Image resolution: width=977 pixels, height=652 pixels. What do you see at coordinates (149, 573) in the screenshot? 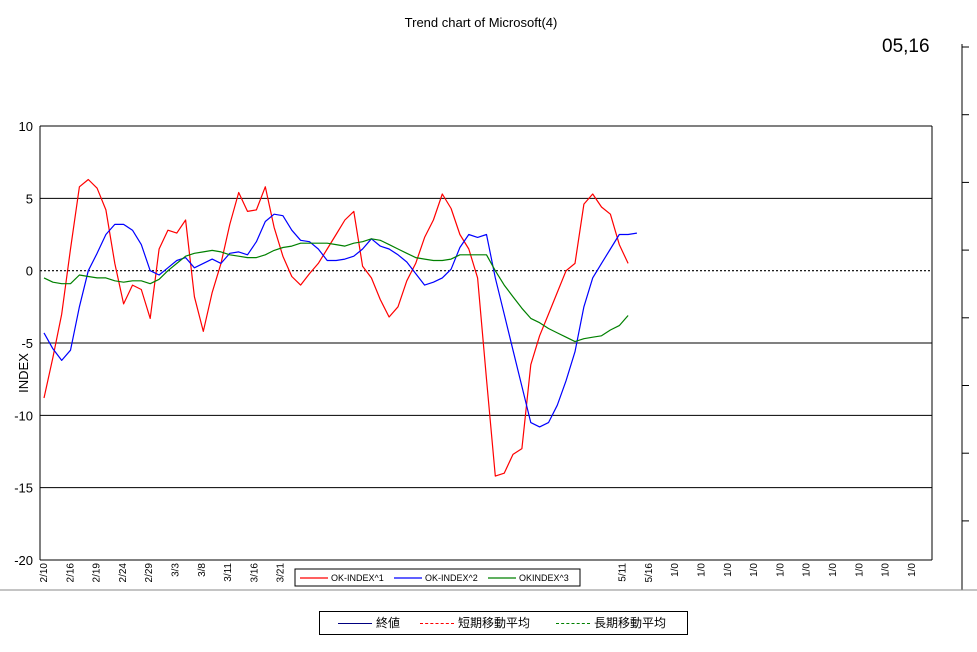
I see `x-tick-label: 2/29` at bounding box center [149, 573].